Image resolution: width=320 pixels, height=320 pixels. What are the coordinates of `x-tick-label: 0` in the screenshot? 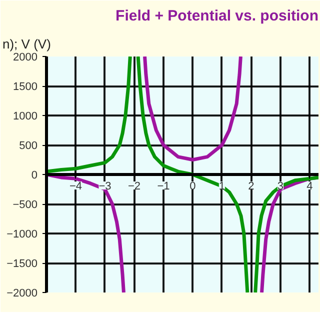 It's located at (193, 186).